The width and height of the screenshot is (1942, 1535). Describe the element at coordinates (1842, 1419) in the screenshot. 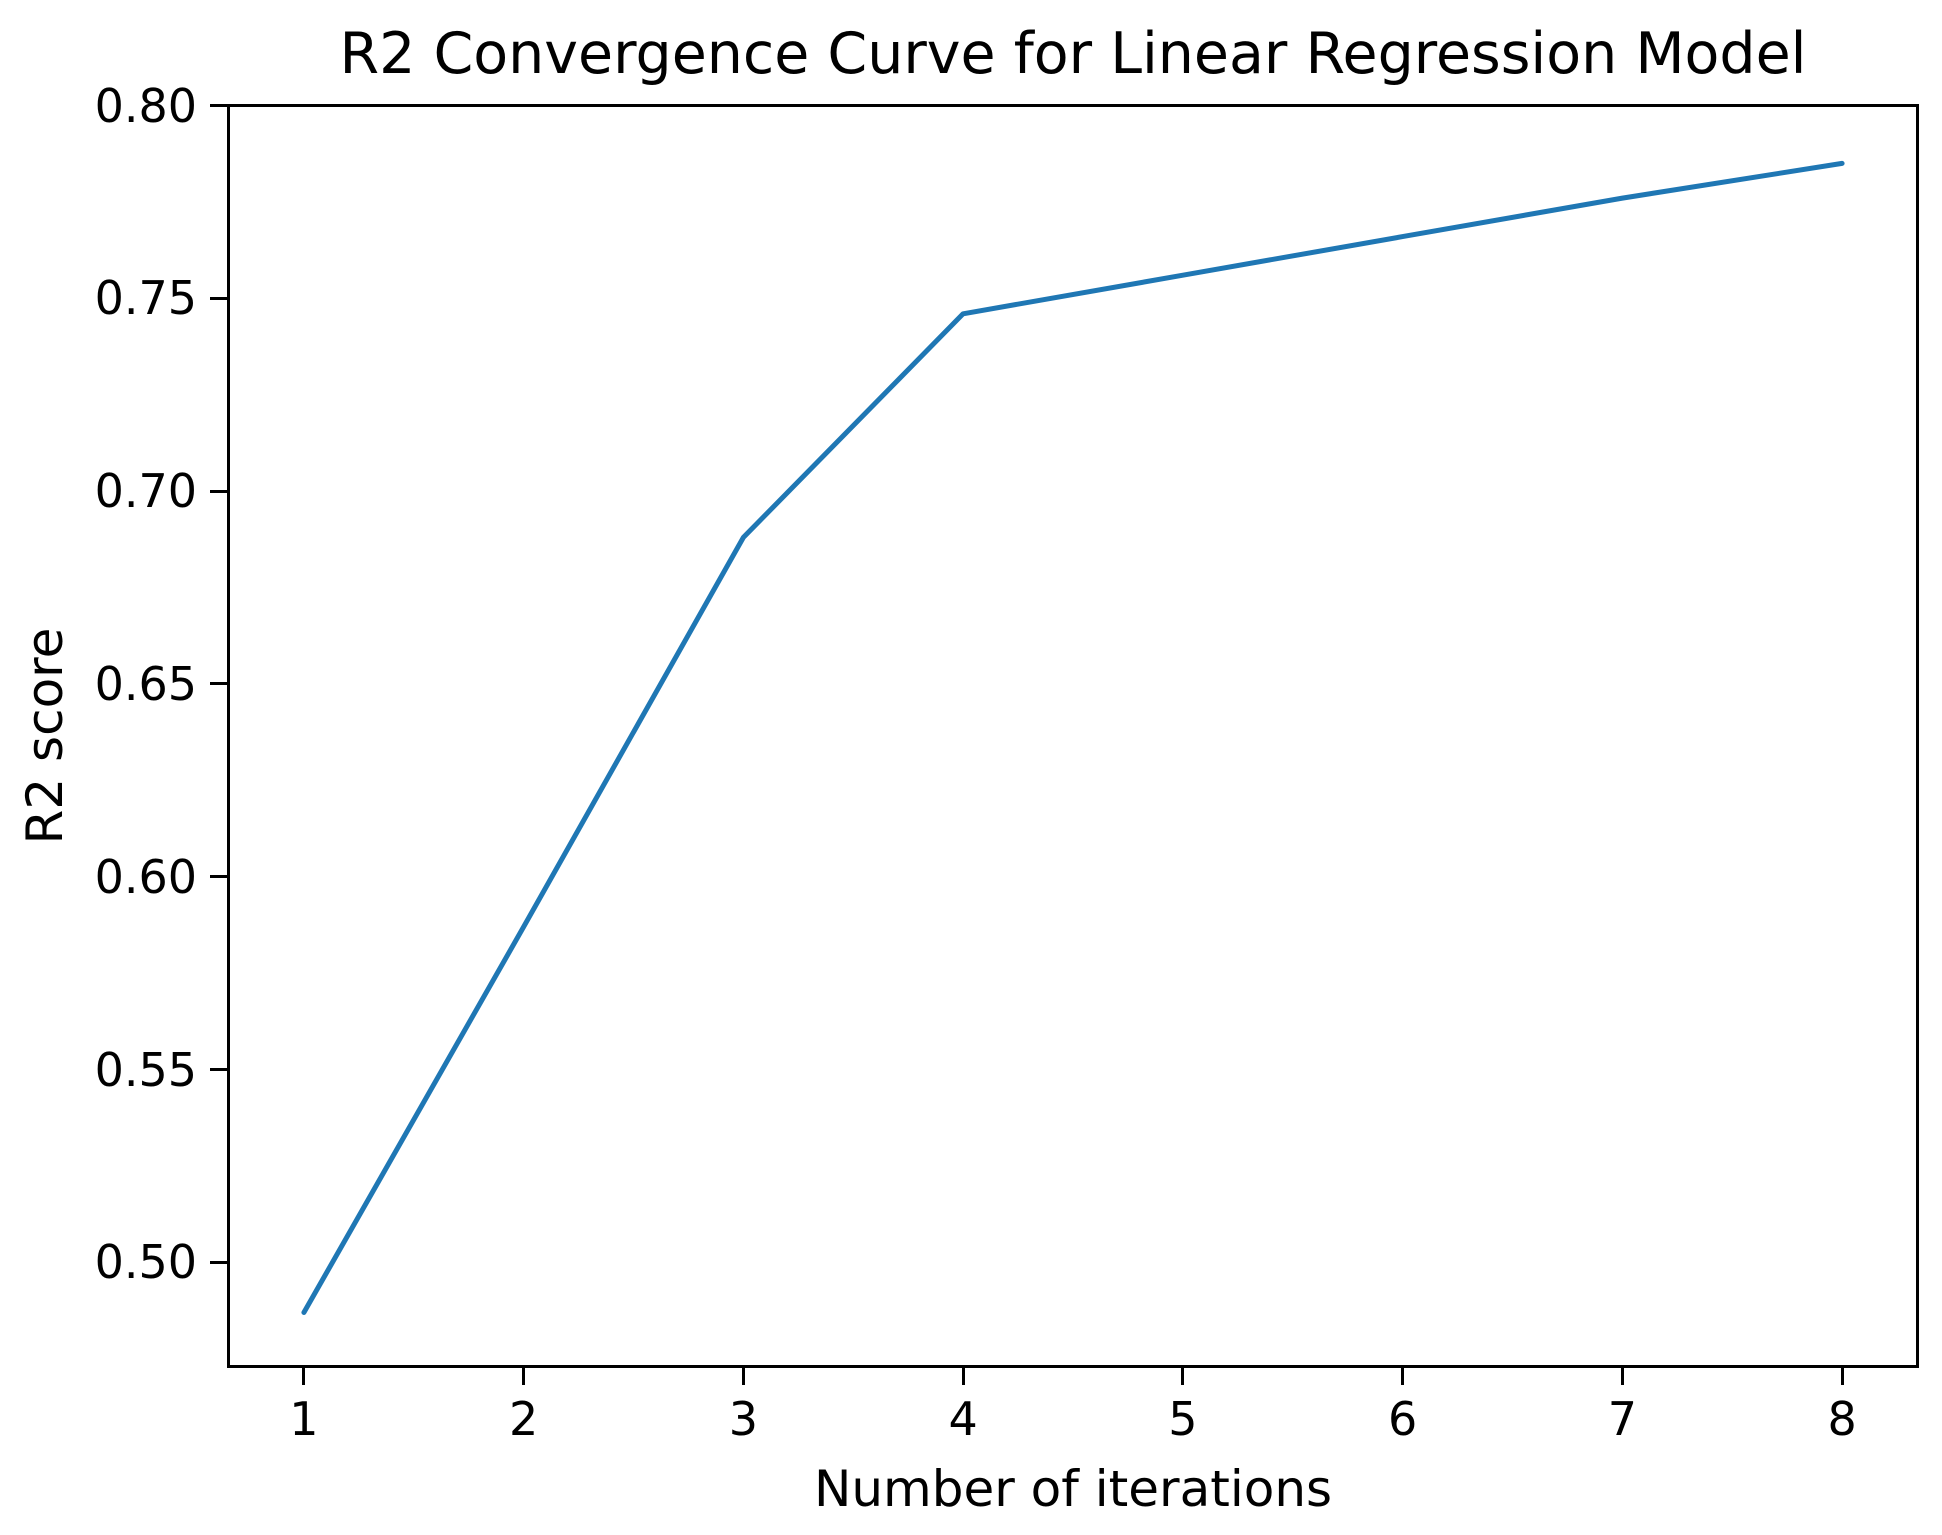

I see `x-tick-label: 8` at that location.